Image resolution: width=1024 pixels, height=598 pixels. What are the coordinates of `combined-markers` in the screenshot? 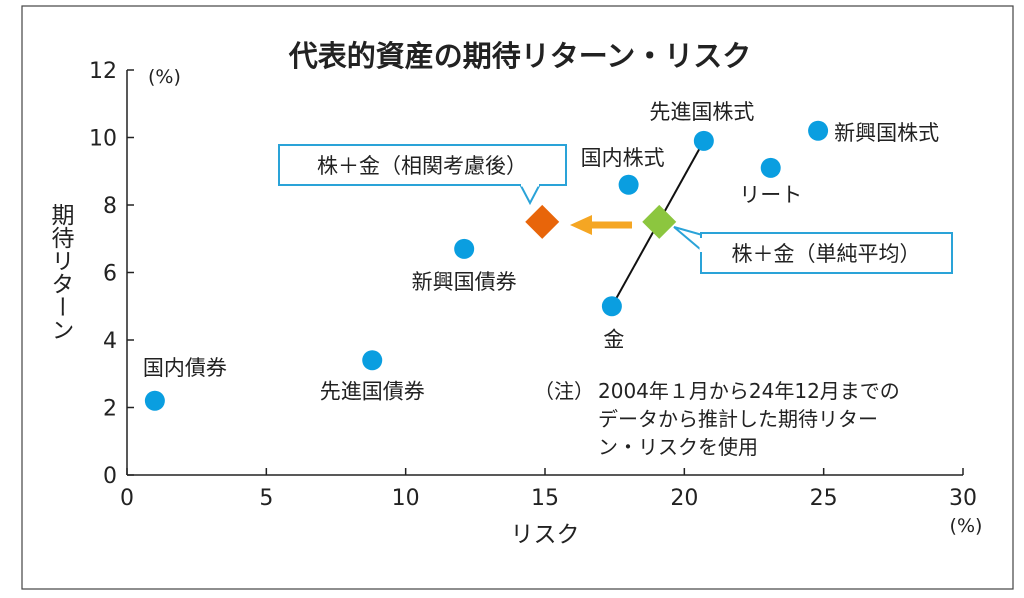 It's located at (601, 221).